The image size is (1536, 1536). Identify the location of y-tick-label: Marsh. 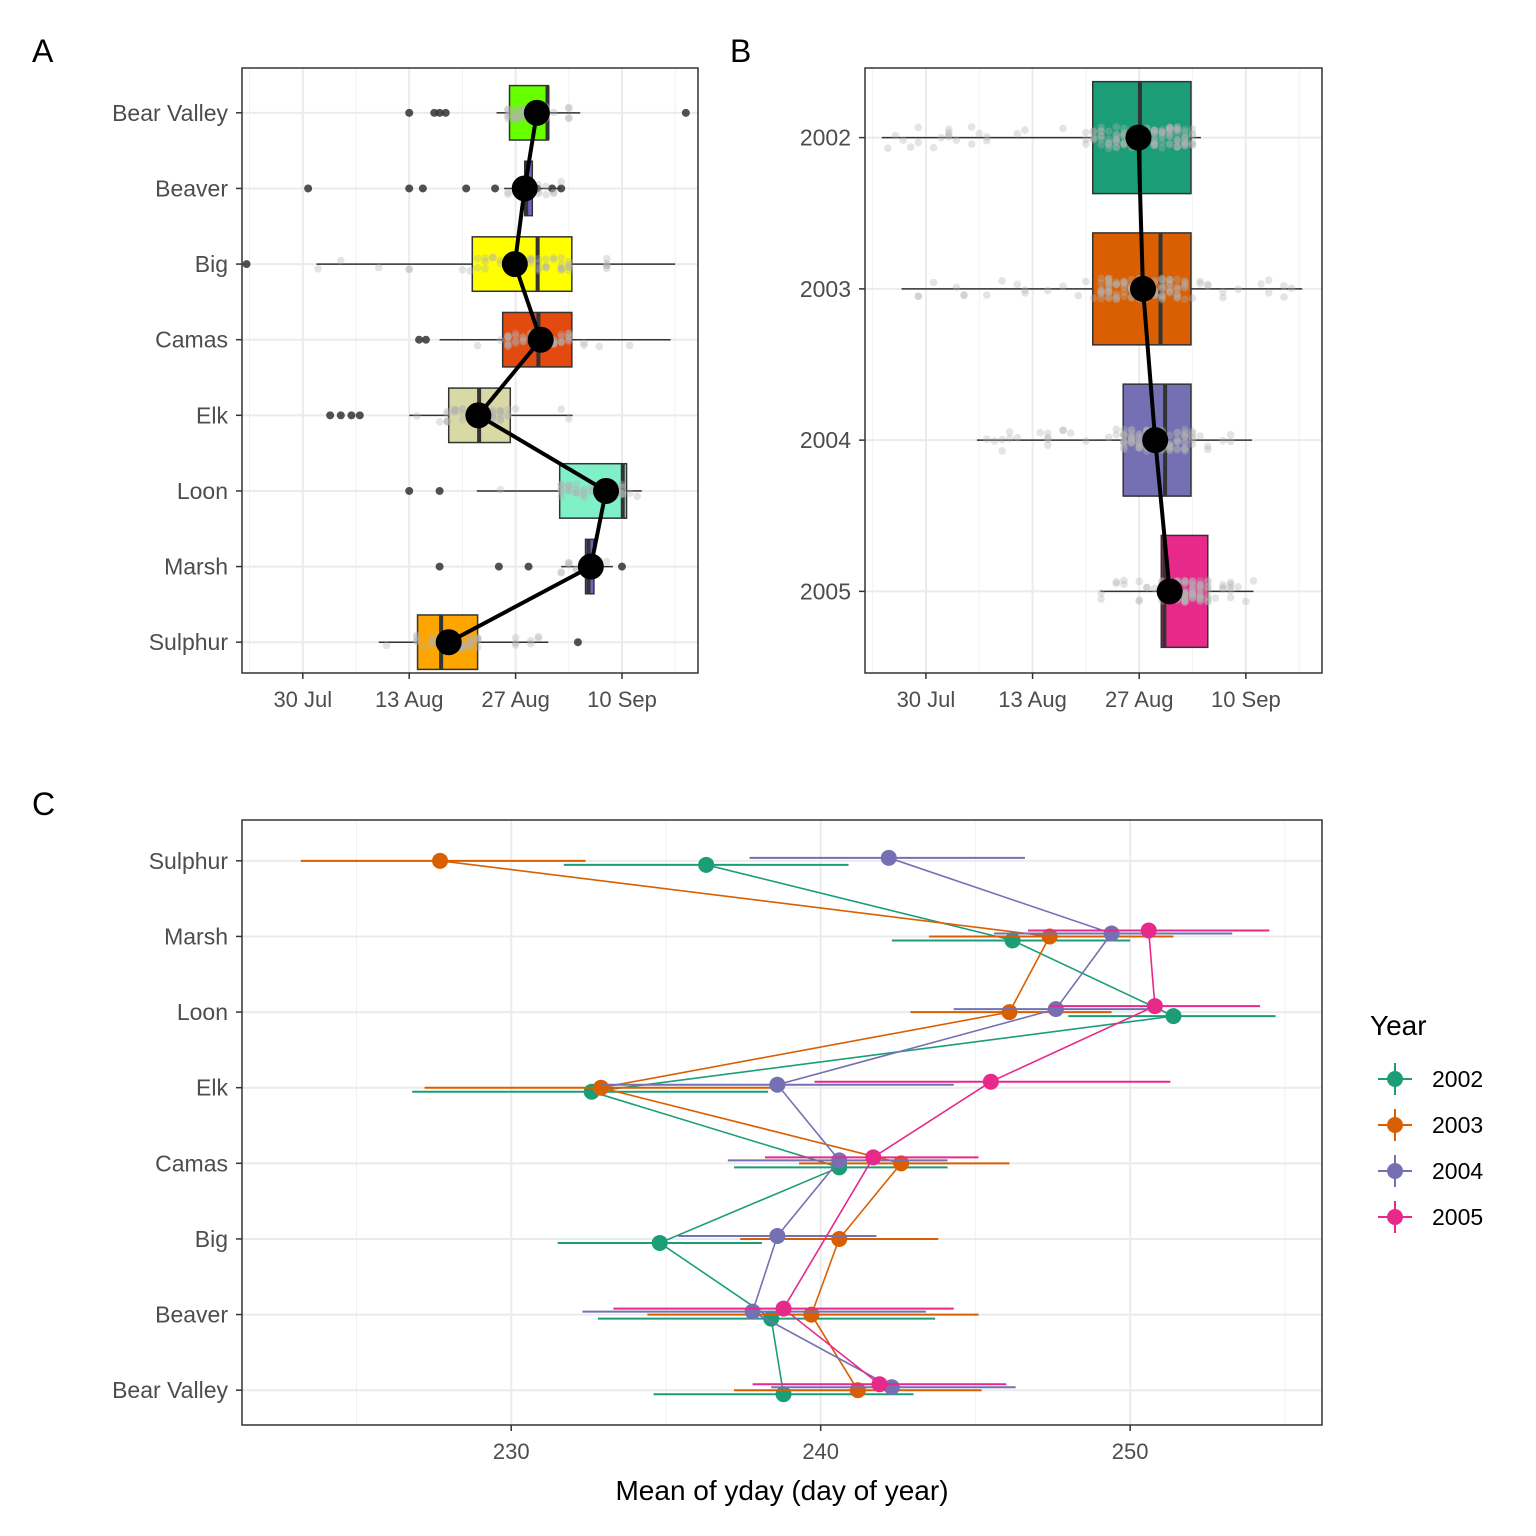
(196, 567).